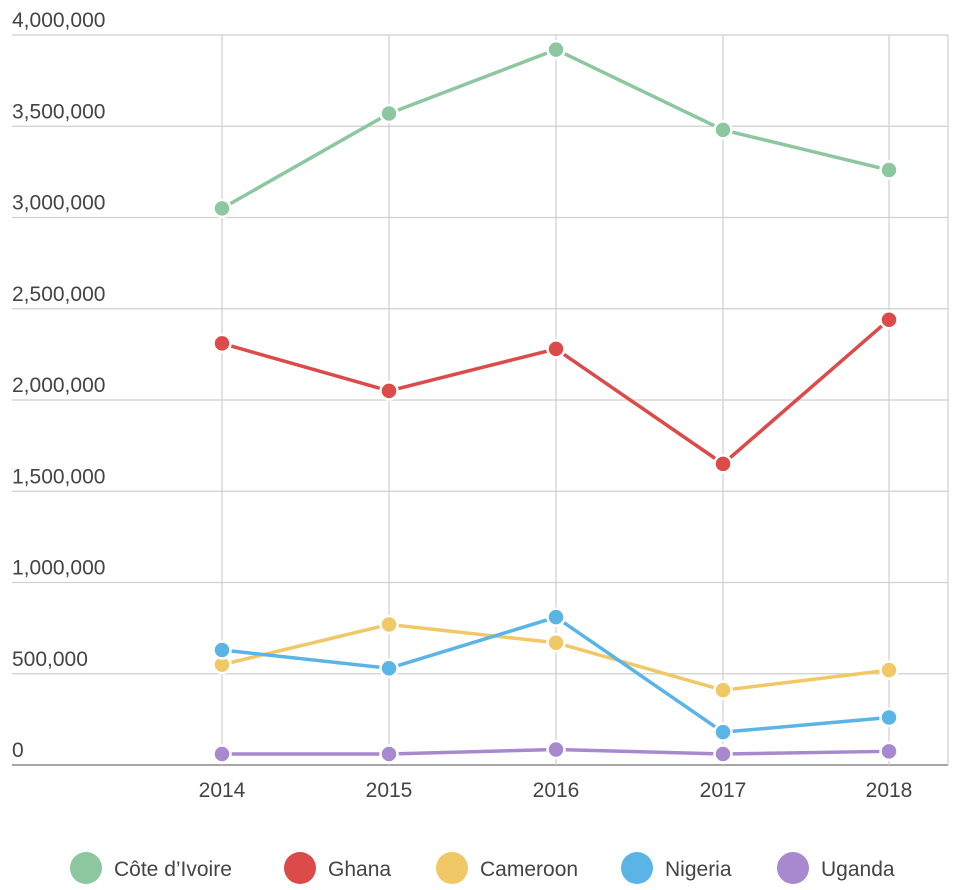  I want to click on legend-label: Uganda, so click(858, 869).